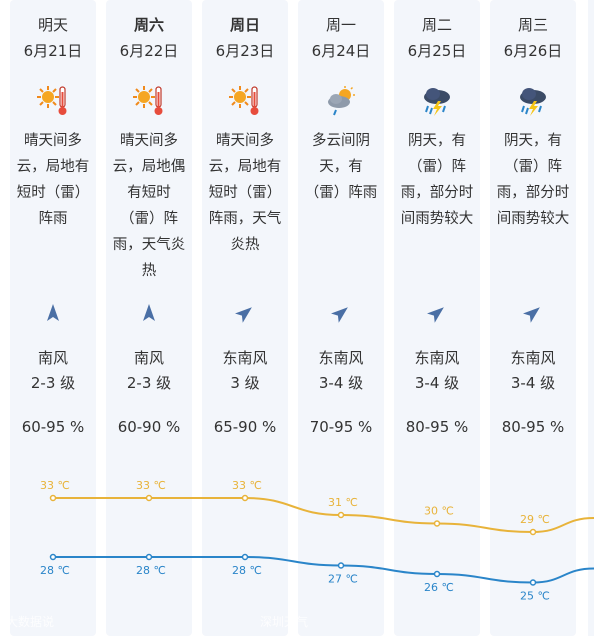 The width and height of the screenshot is (594, 636). What do you see at coordinates (53, 219) in the screenshot?
I see `condition-line: 阵雨` at bounding box center [53, 219].